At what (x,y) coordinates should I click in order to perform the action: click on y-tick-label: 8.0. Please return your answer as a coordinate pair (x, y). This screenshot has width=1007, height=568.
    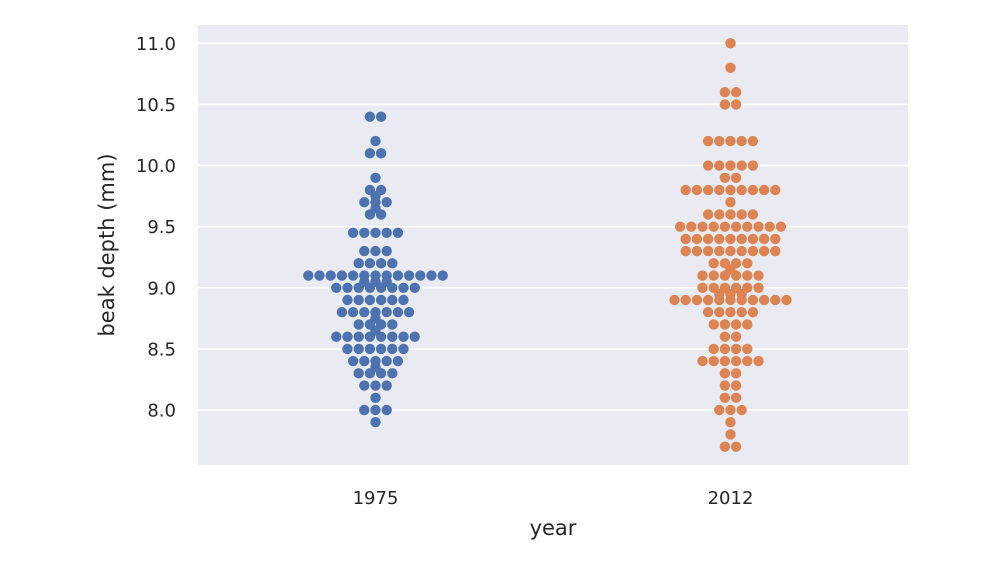
    Looking at the image, I should click on (161, 411).